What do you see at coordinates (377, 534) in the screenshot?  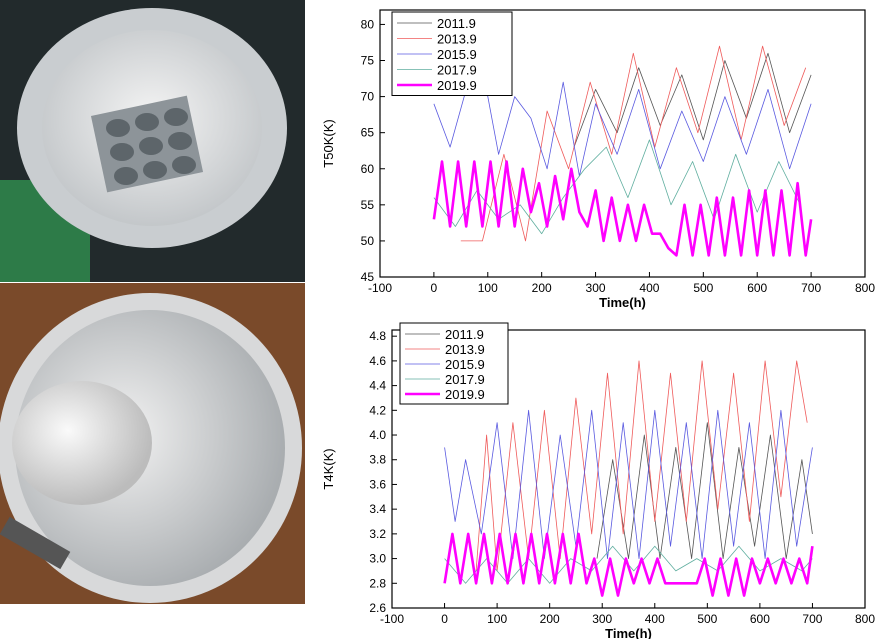 I see `chart-t4k-y-tick-label: 3.2` at bounding box center [377, 534].